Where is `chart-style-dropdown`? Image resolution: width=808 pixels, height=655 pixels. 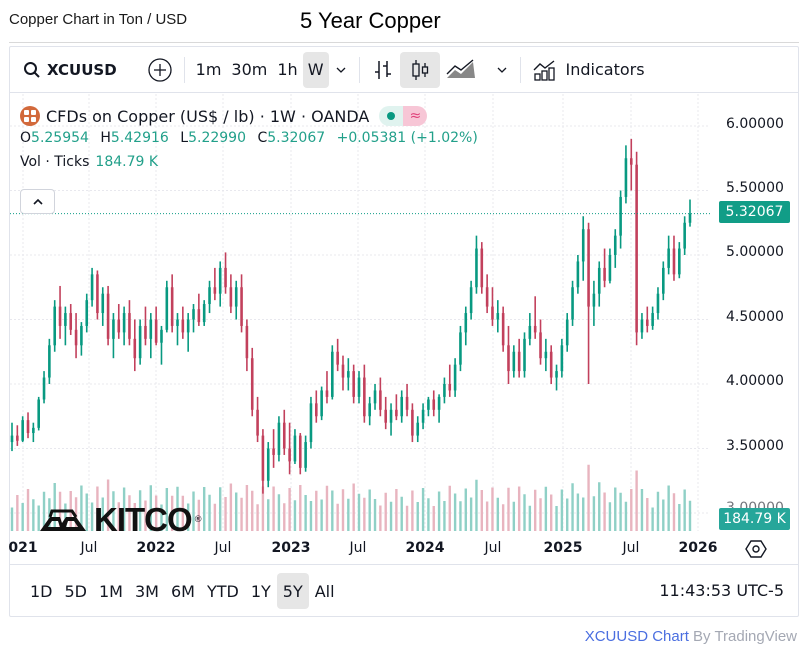
chart-style-dropdown is located at coordinates (502, 70).